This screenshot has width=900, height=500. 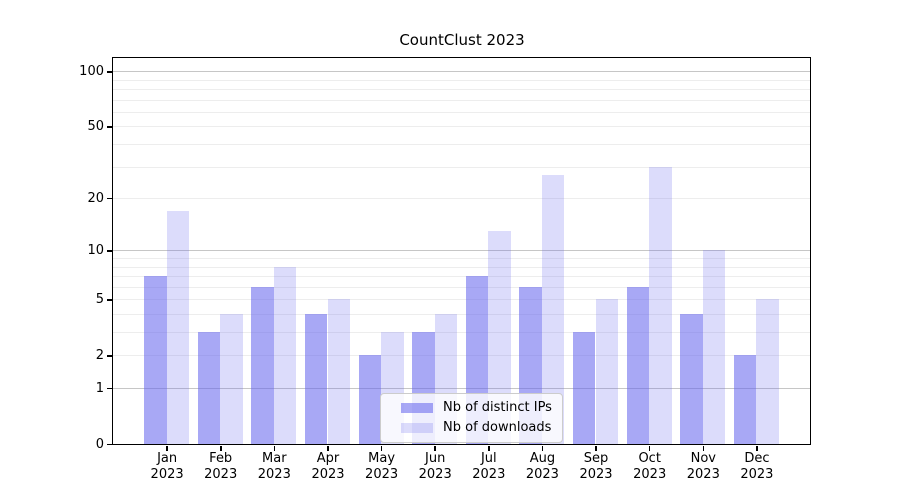 I want to click on x-tick-label: Feb 2023, so click(x=221, y=466).